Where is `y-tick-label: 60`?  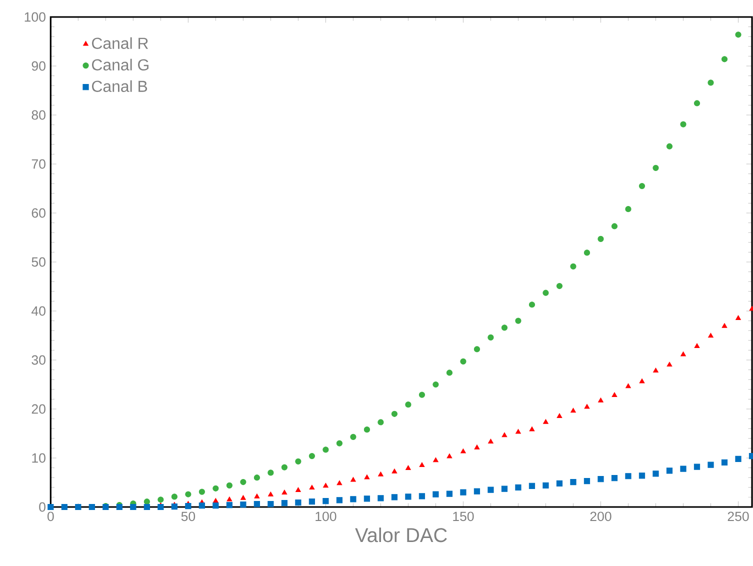
y-tick-label: 60 is located at coordinates (39, 213).